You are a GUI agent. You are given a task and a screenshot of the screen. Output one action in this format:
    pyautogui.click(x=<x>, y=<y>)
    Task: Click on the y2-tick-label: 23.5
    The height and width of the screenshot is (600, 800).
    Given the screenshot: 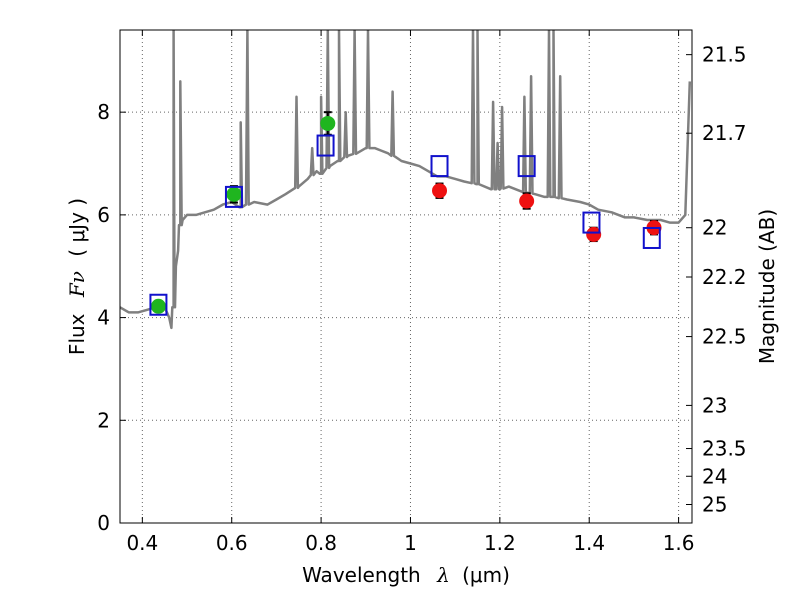 What is the action you would take?
    pyautogui.click(x=724, y=449)
    